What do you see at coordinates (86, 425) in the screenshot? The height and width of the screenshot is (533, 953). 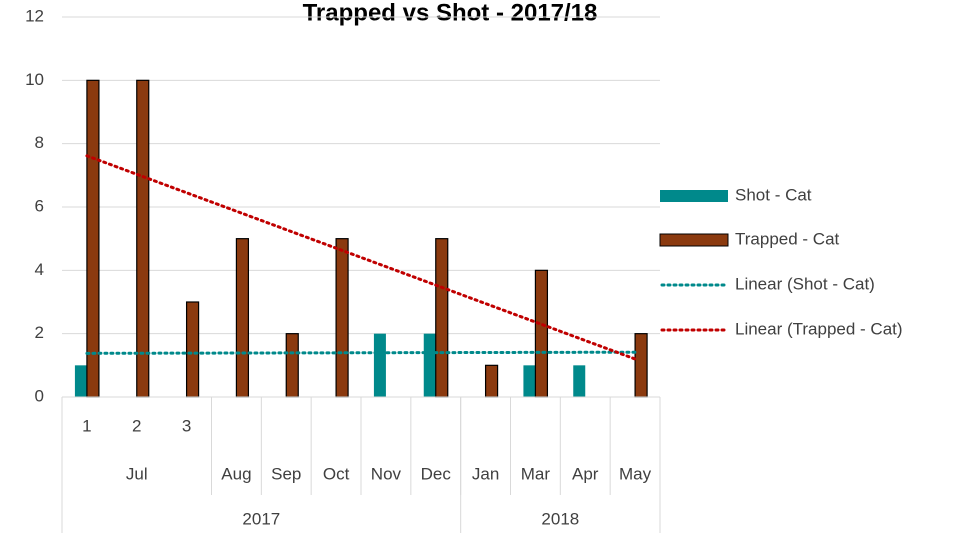 I see `x-tick-label: 1` at bounding box center [86, 425].